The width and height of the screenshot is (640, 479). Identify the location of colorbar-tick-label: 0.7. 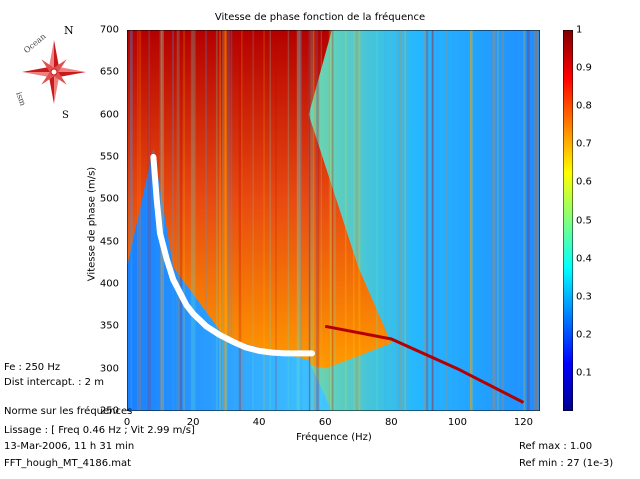
(584, 144).